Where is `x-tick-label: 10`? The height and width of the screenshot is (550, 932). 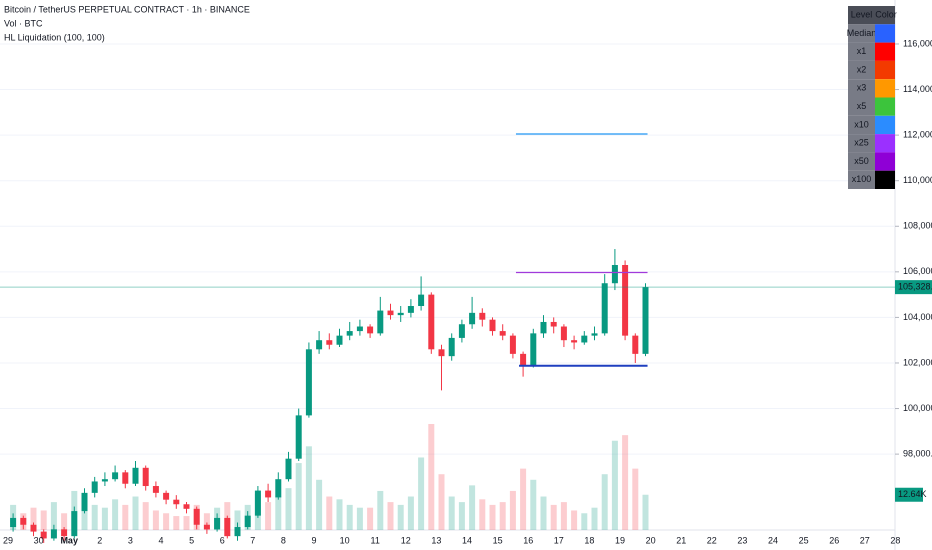 x-tick-label: 10 is located at coordinates (345, 540).